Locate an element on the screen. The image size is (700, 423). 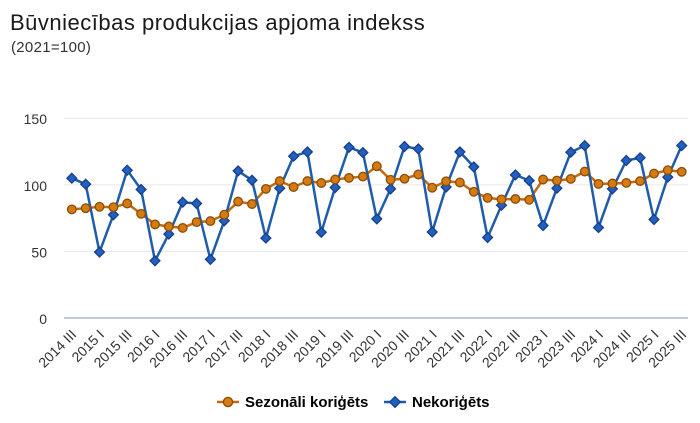
svg-text: Nekoriģēts is located at coordinates (451, 402).